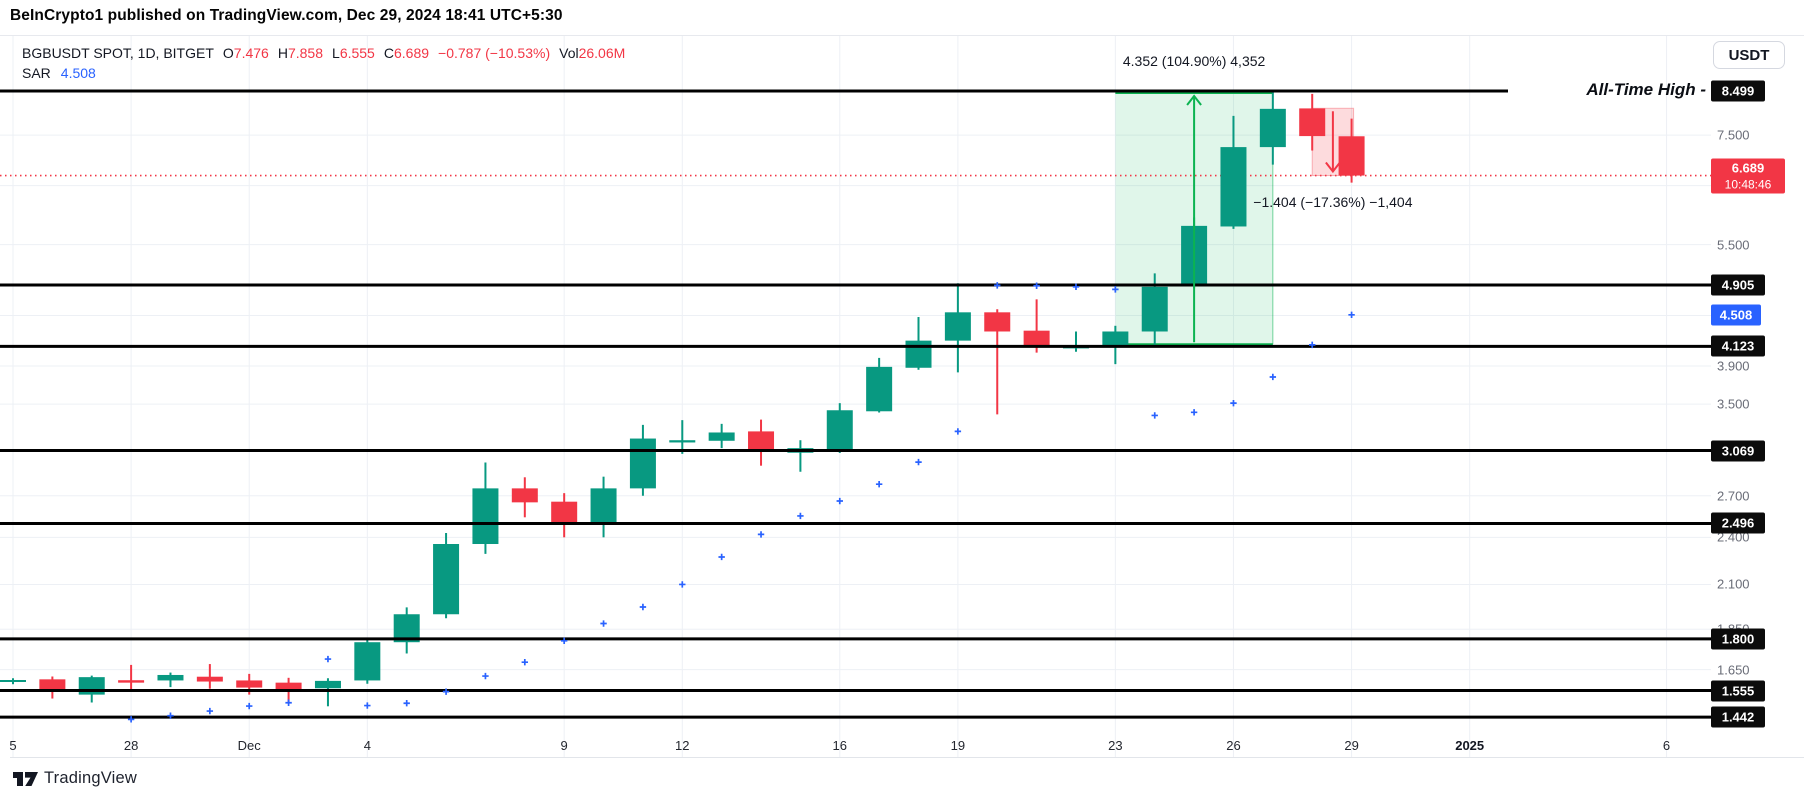 The width and height of the screenshot is (1804, 803). What do you see at coordinates (411, 53) in the screenshot?
I see `close-value: 6.689` at bounding box center [411, 53].